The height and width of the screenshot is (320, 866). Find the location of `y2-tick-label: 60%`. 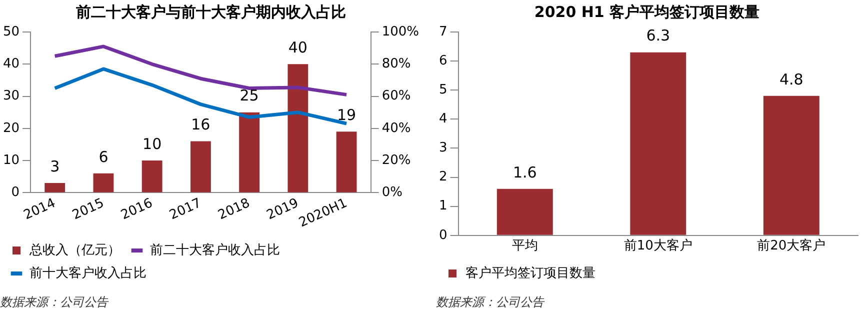

y2-tick-label: 60% is located at coordinates (396, 96).